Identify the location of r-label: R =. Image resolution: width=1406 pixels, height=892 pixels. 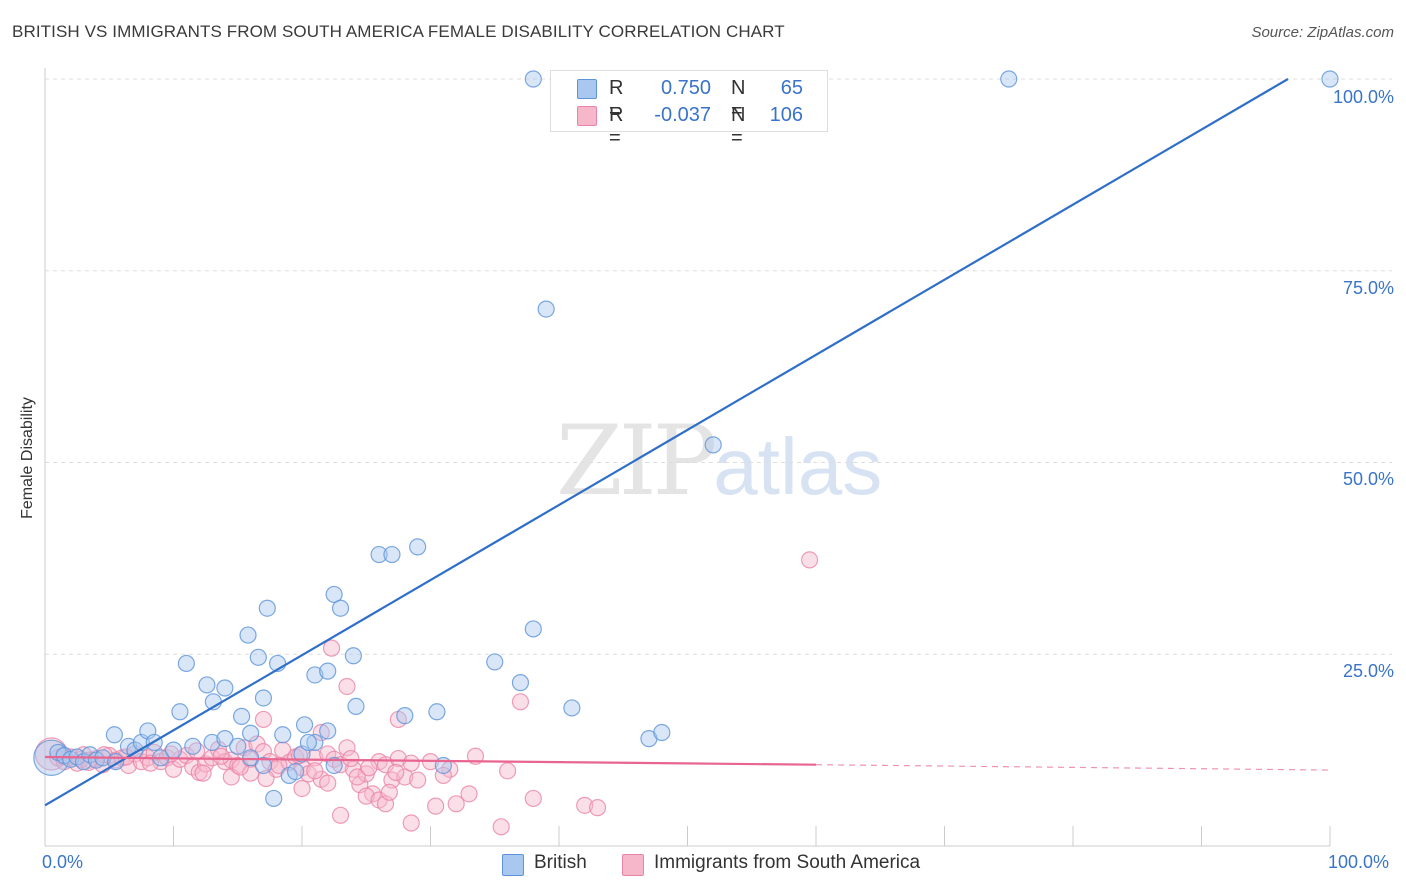
(616, 99).